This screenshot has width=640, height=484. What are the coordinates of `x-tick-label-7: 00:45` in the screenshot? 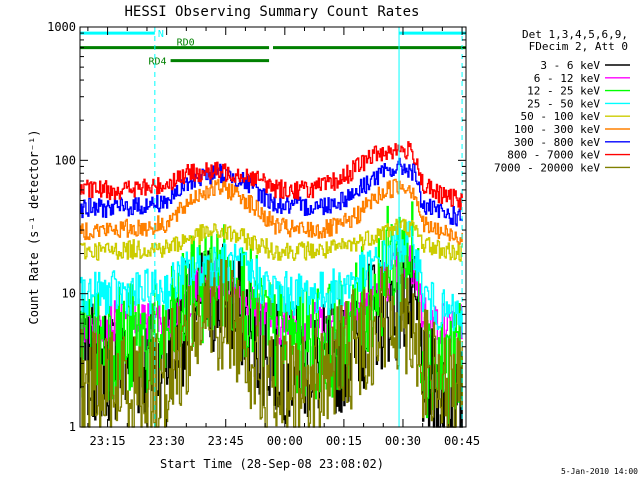 It's located at (462, 441).